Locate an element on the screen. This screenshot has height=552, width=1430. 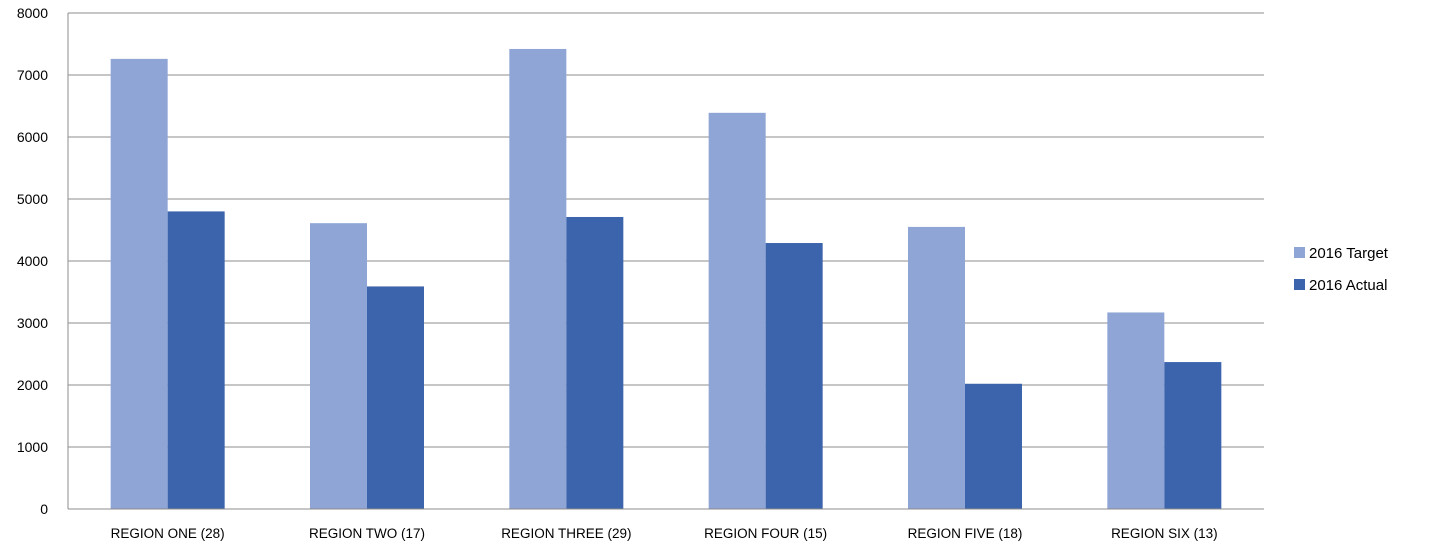
x-tick-label: REGION ONE (28) is located at coordinates (168, 533).